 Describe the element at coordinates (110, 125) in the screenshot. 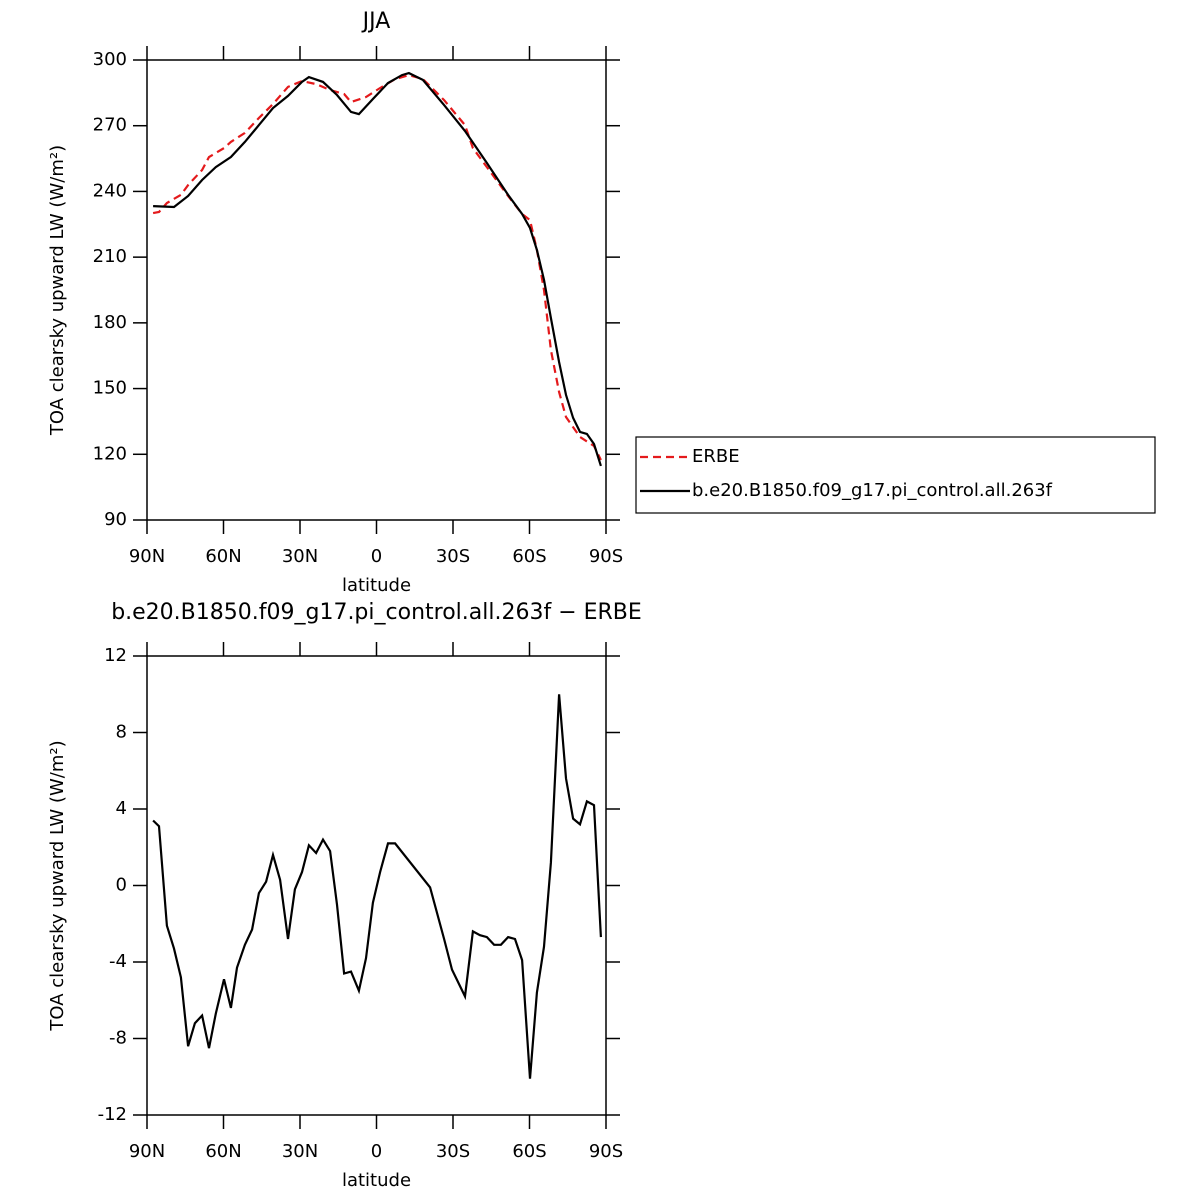

I see `y-tick-label: 270` at that location.